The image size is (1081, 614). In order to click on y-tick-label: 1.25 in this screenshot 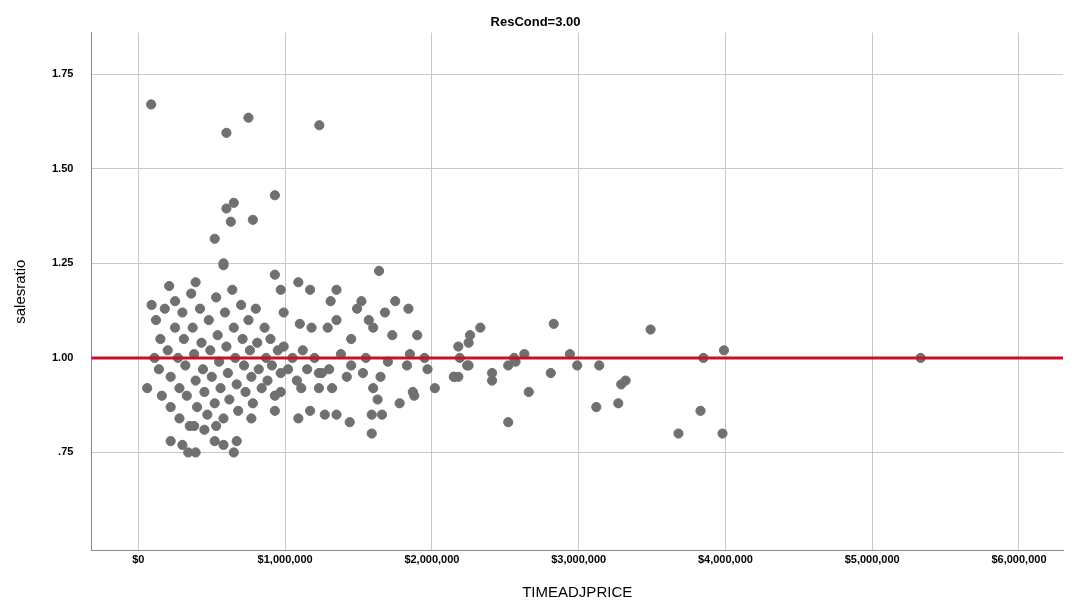, I will do `click(62, 262)`.